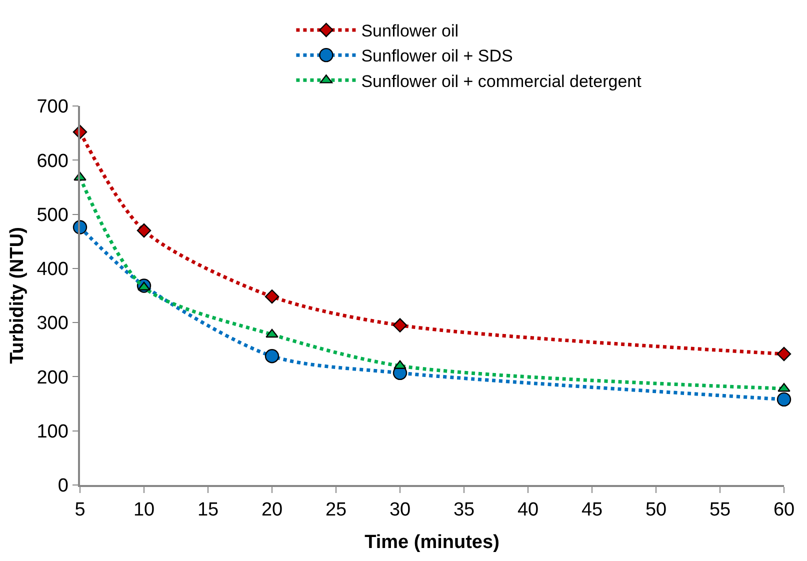  What do you see at coordinates (144, 510) in the screenshot?
I see `x-tick-label: 10` at bounding box center [144, 510].